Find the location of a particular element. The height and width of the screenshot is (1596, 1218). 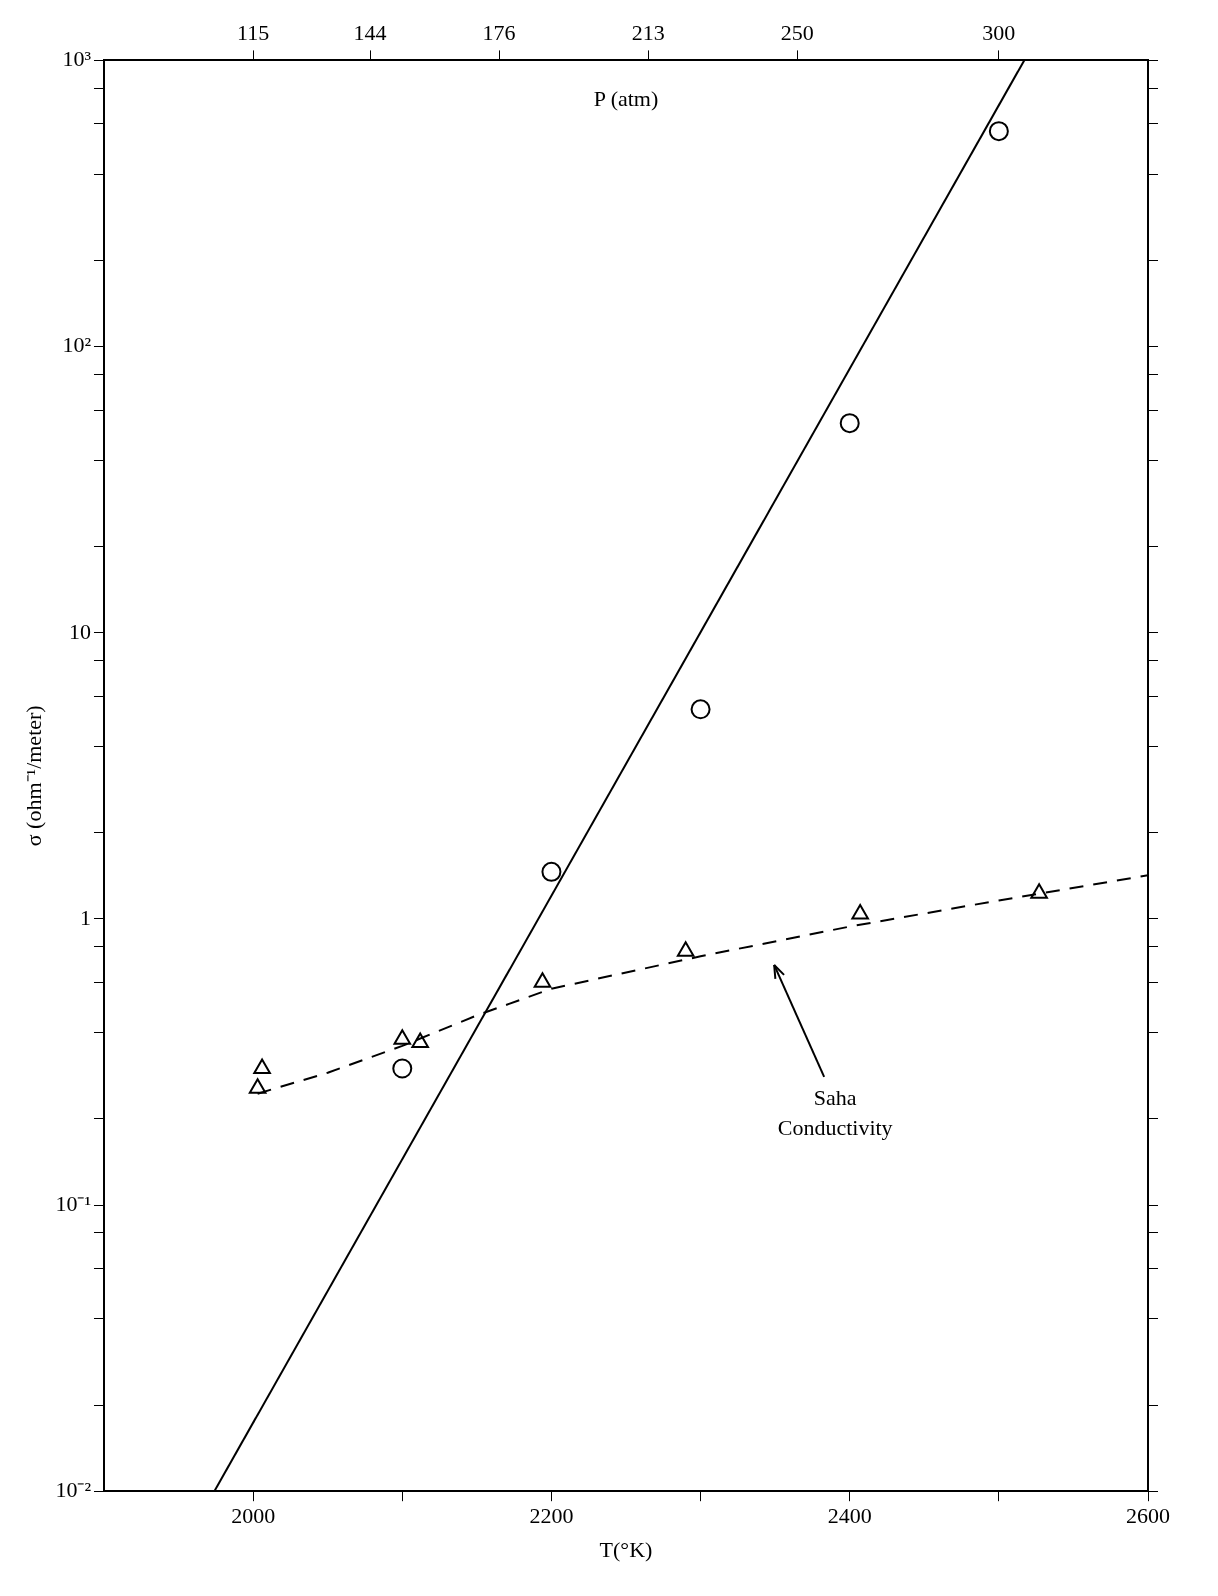

x2-tick-label: 250 is located at coordinates (797, 32).